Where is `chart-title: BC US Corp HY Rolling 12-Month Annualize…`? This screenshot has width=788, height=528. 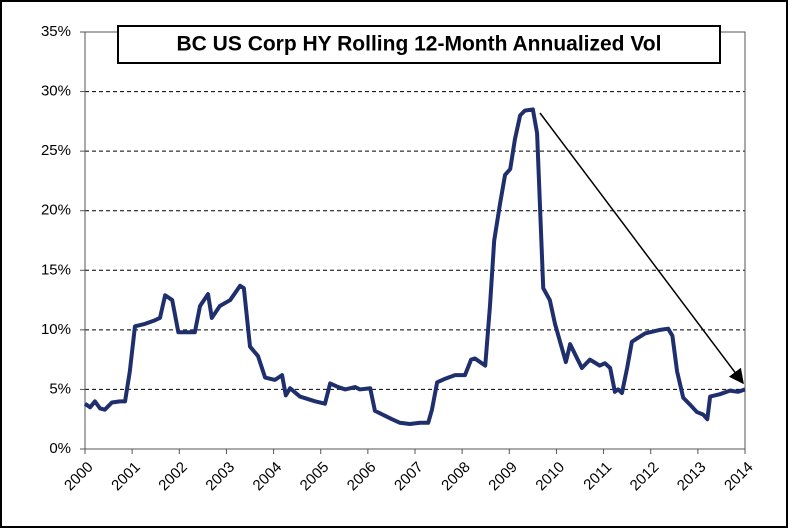 chart-title: BC US Corp HY Rolling 12-Month Annualize… is located at coordinates (419, 44).